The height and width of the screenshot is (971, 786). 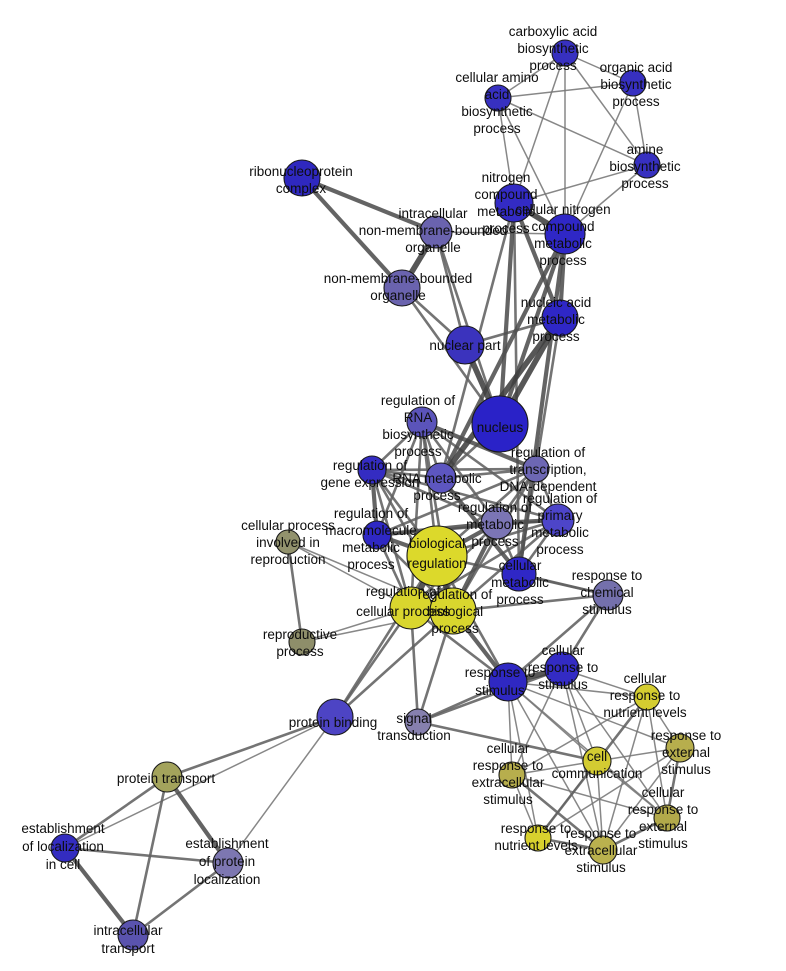 I want to click on node-reg_primary_metabolic: regulation of primary metabolic process, so click(x=558, y=520).